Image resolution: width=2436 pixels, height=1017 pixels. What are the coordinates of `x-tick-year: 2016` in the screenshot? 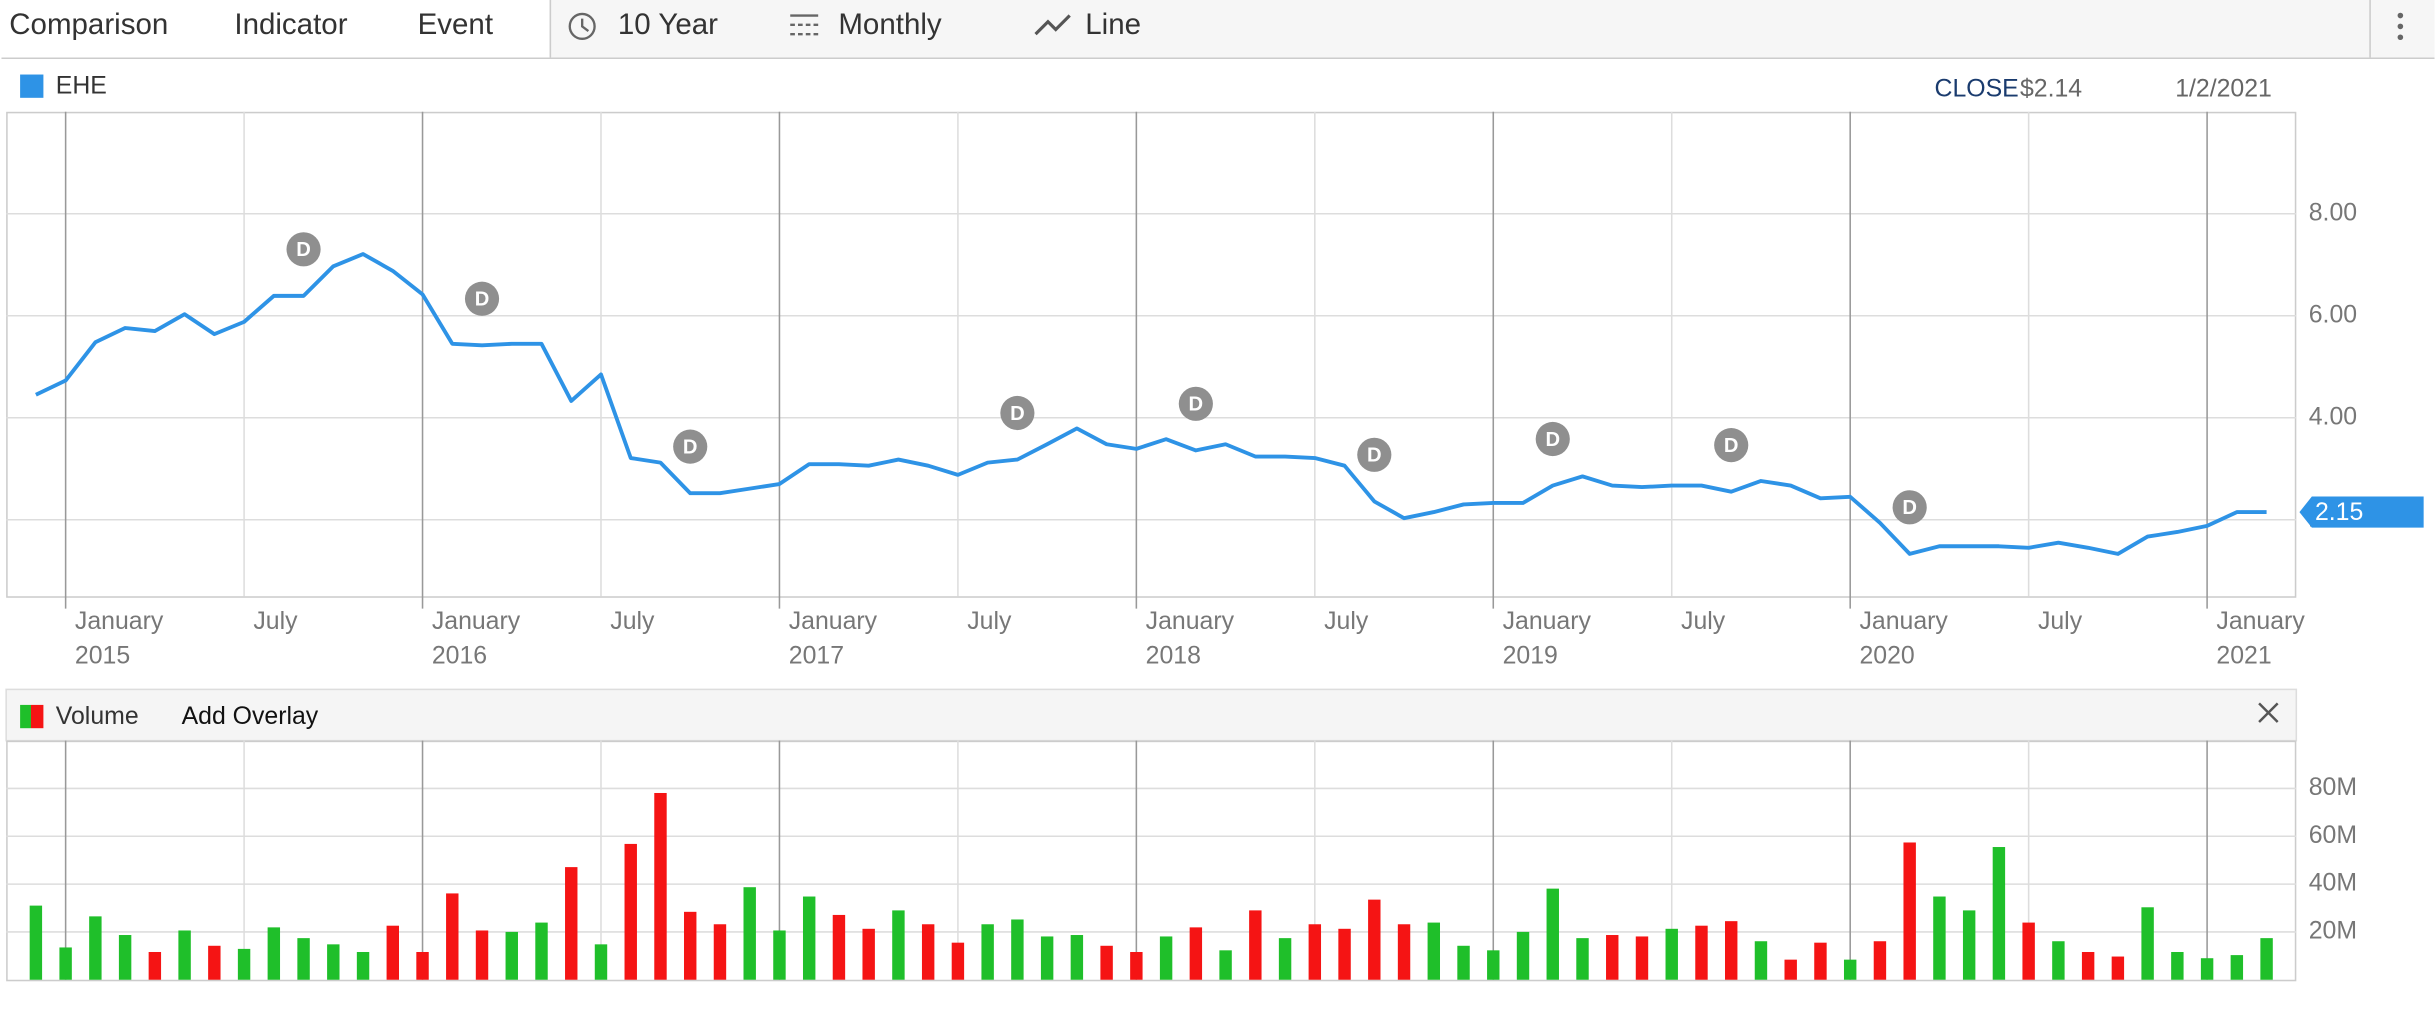 It's located at (459, 655).